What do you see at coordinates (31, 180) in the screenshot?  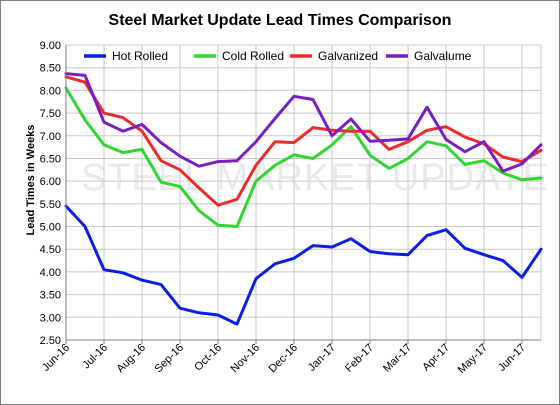 I see `y-axis-label: Lead Times in Weeks` at bounding box center [31, 180].